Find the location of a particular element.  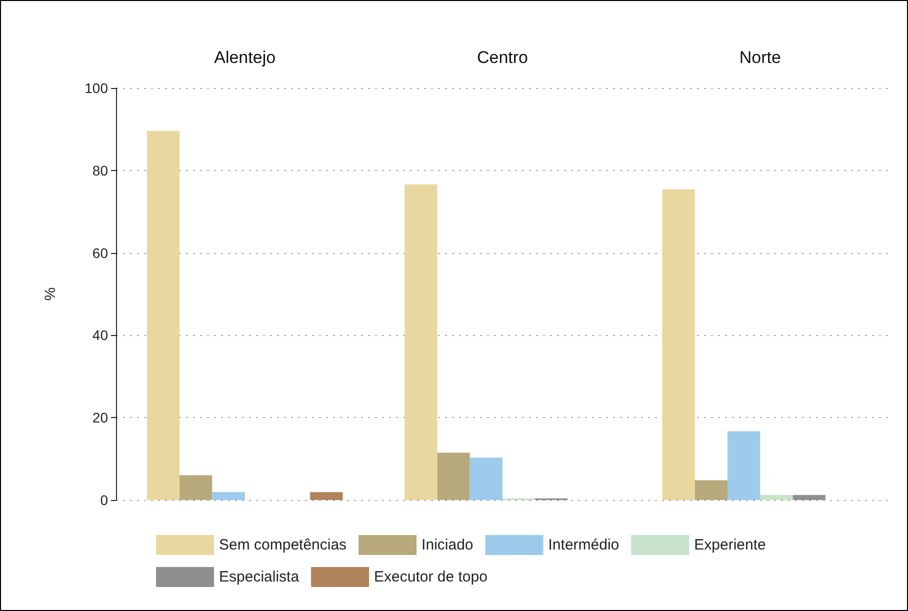

y-tick-label: 100 is located at coordinates (96, 88).